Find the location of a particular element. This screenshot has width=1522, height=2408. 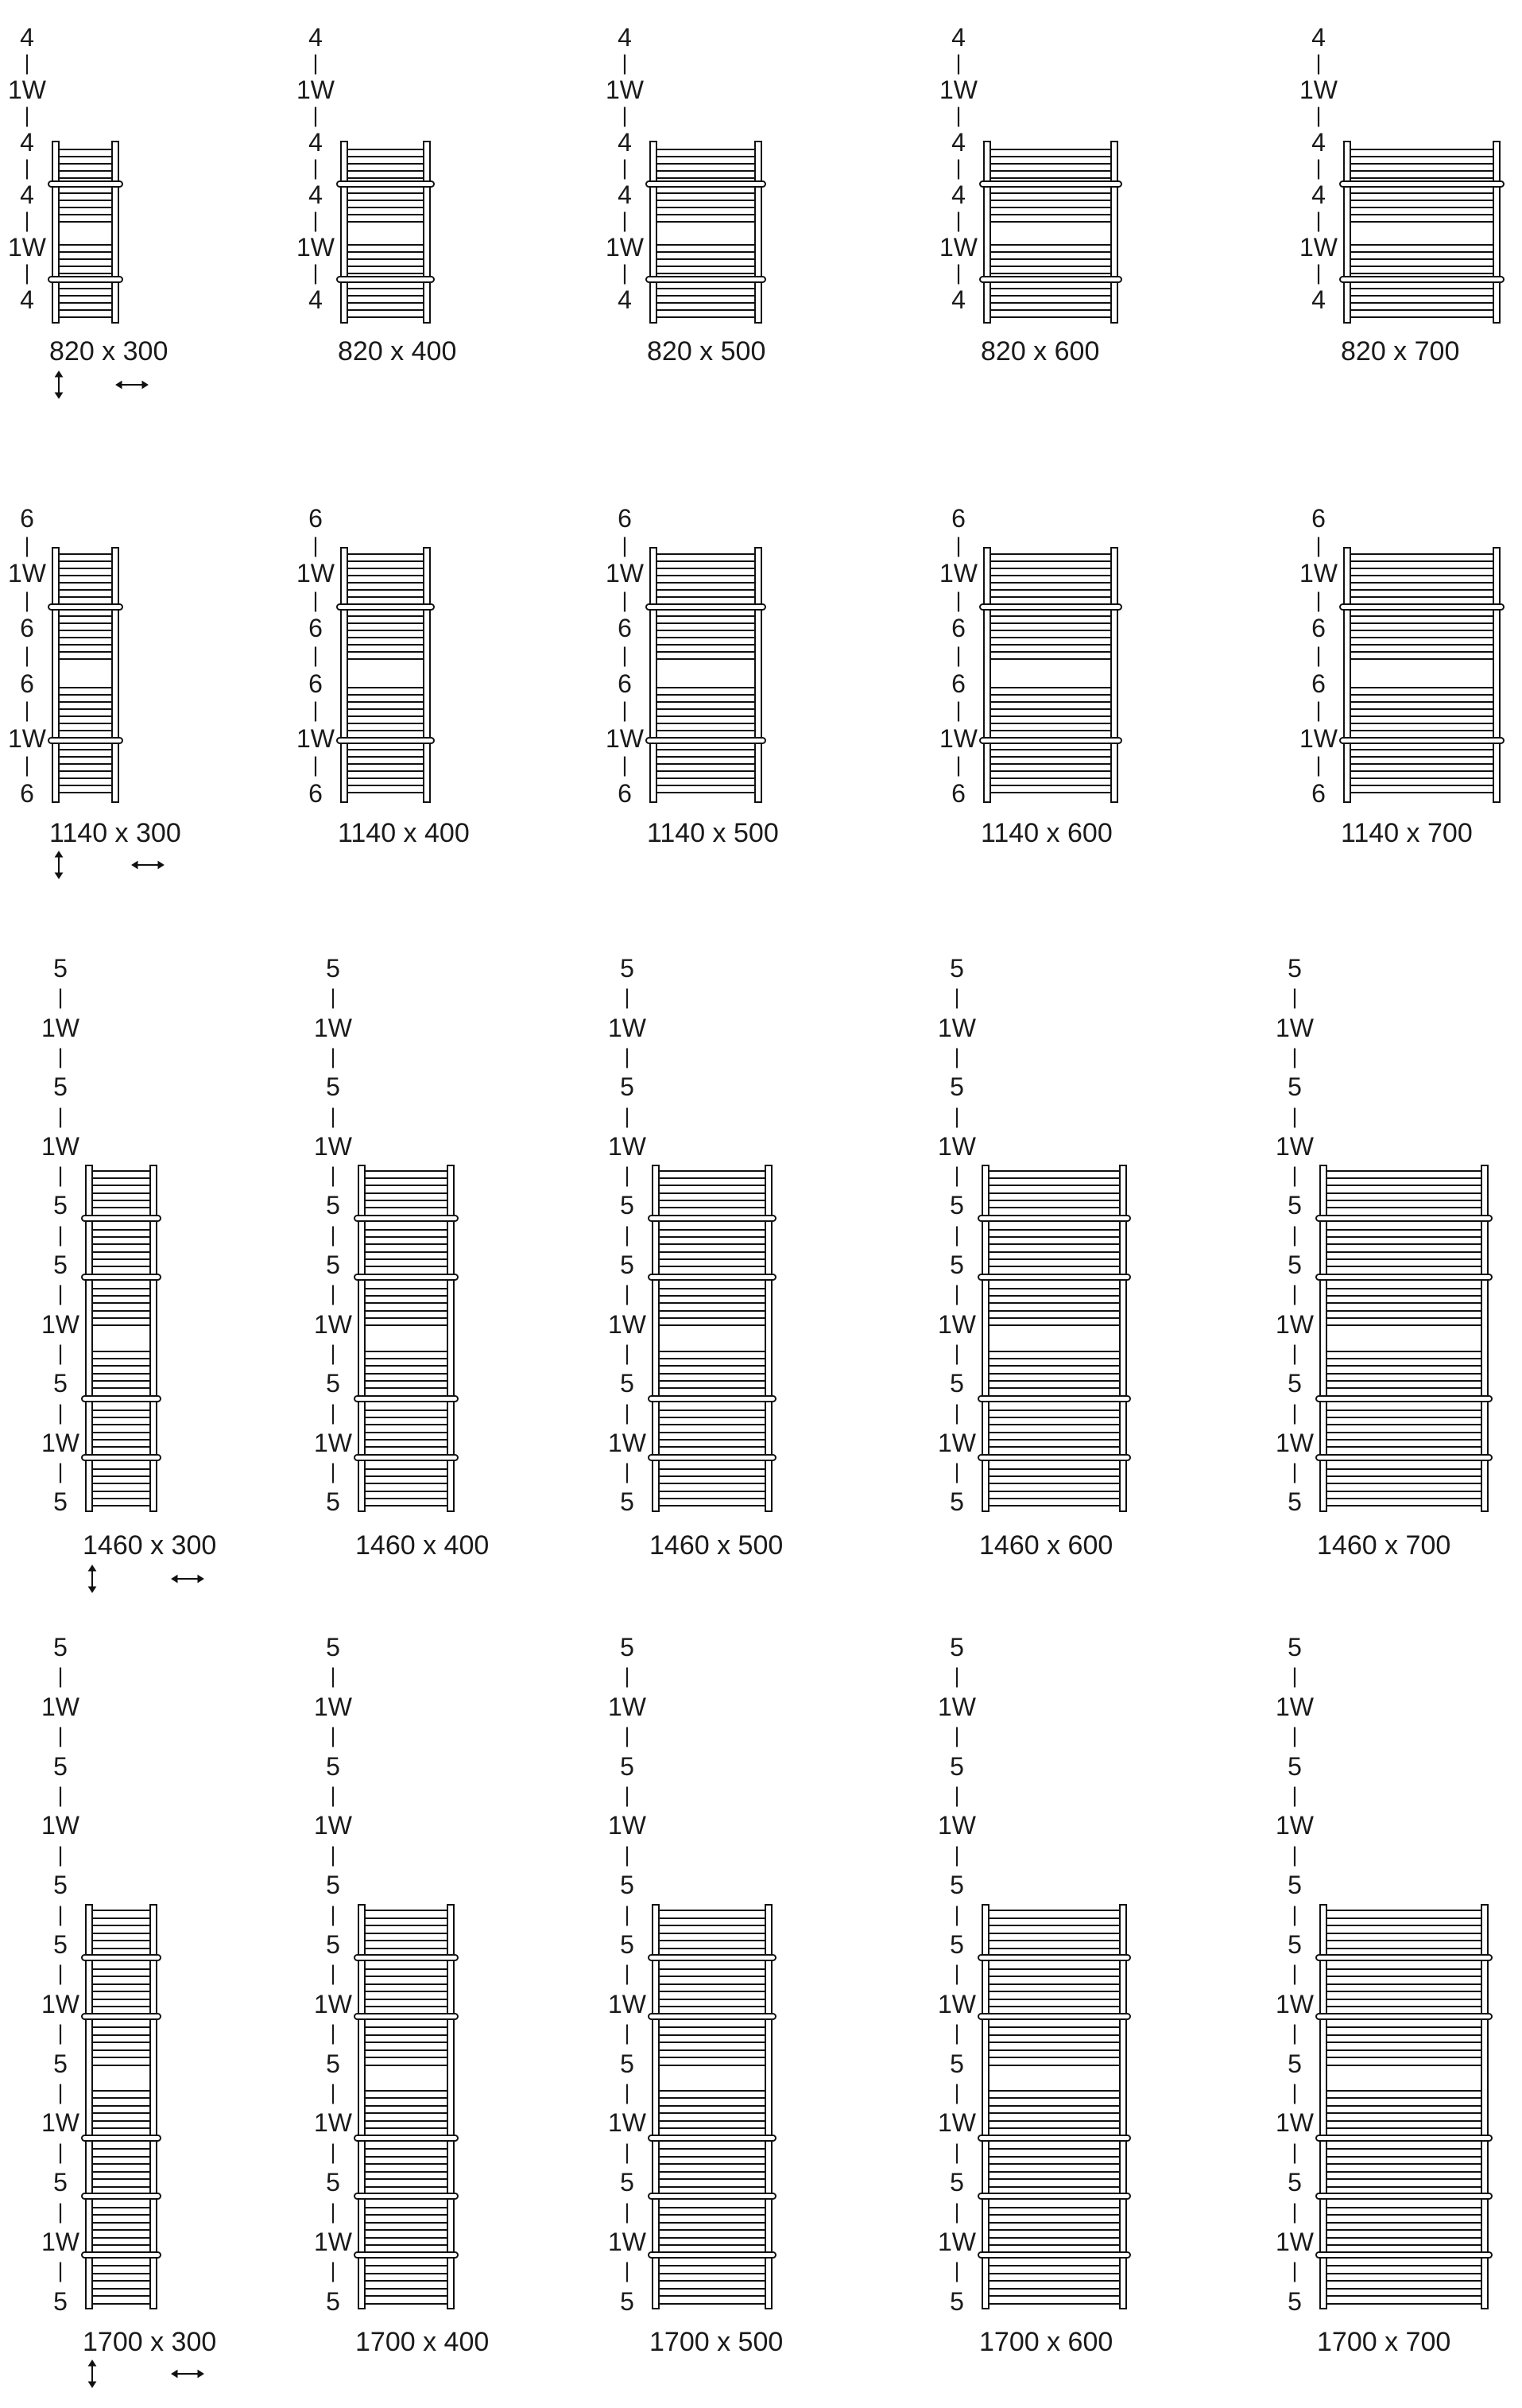

size-label: 1140 x 600 is located at coordinates (1047, 833).